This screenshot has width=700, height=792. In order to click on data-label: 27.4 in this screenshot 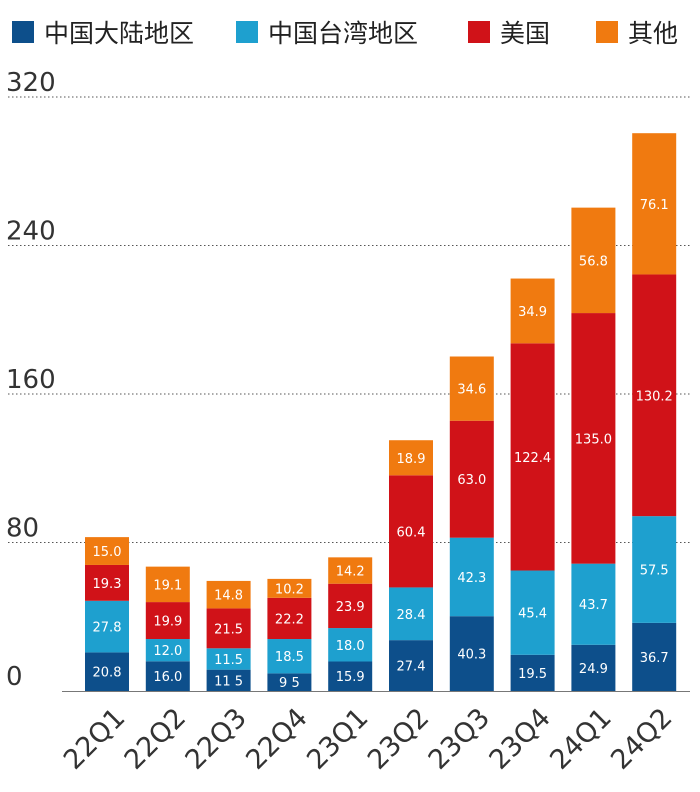, I will do `click(411, 667)`.